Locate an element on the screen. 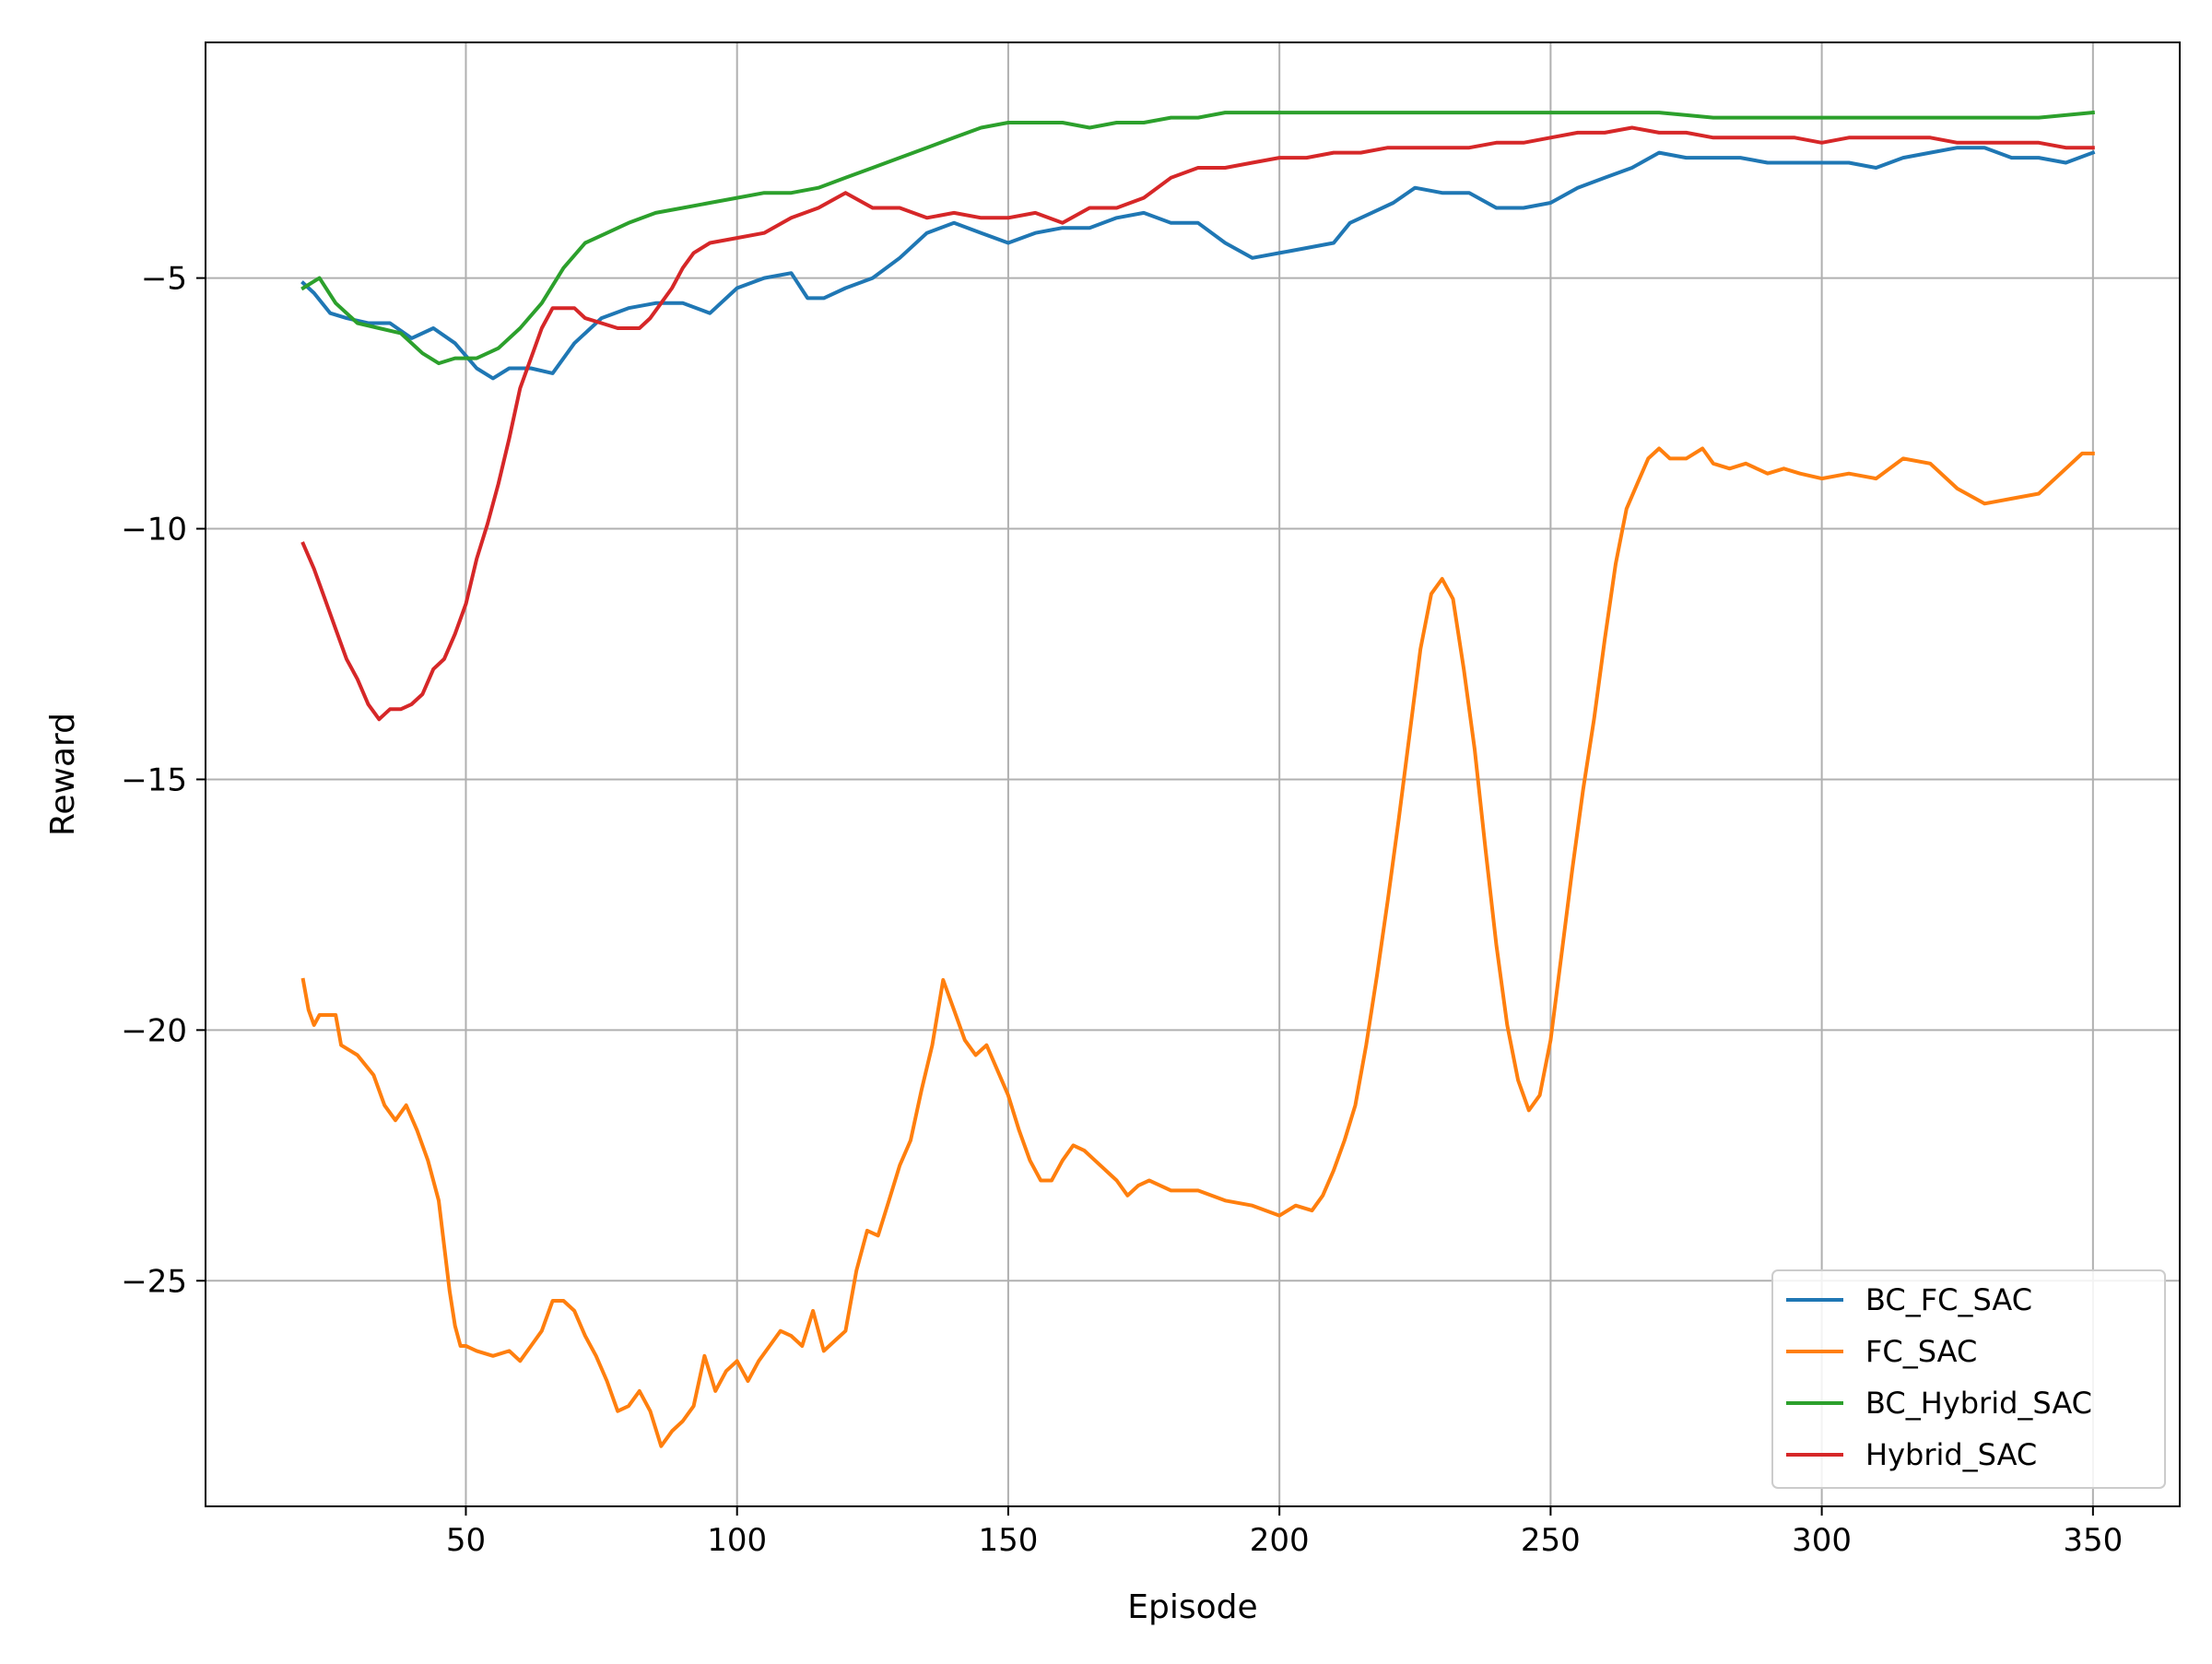  x-tick-label: 300 is located at coordinates (1822, 1540).